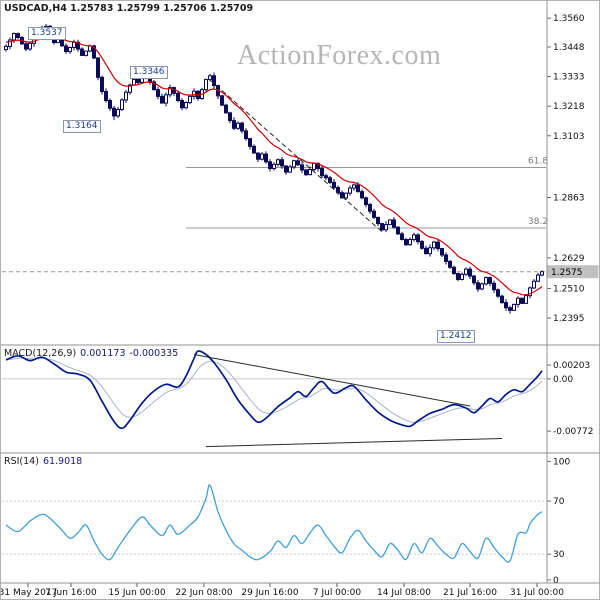 The width and height of the screenshot is (600, 600). I want to click on price-axis-label: 1.3448, so click(569, 48).